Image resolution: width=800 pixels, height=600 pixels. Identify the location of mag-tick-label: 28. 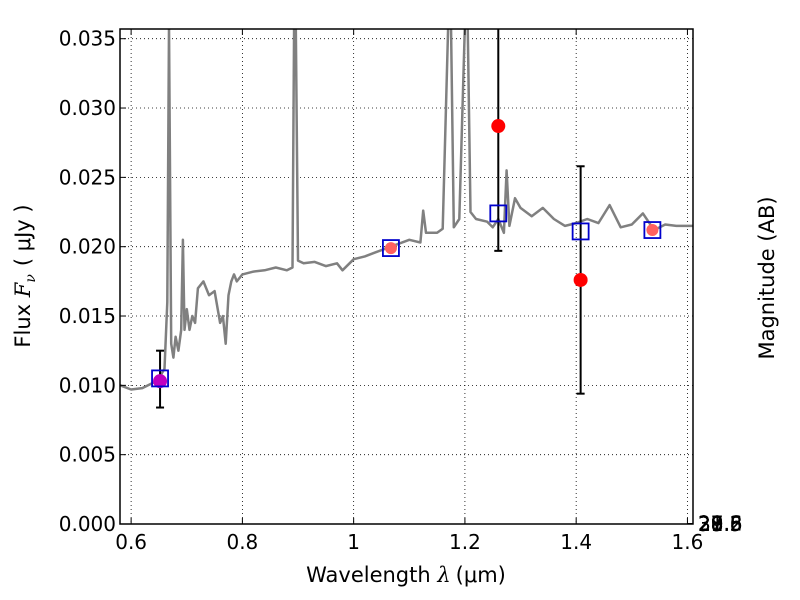
(710, 524).